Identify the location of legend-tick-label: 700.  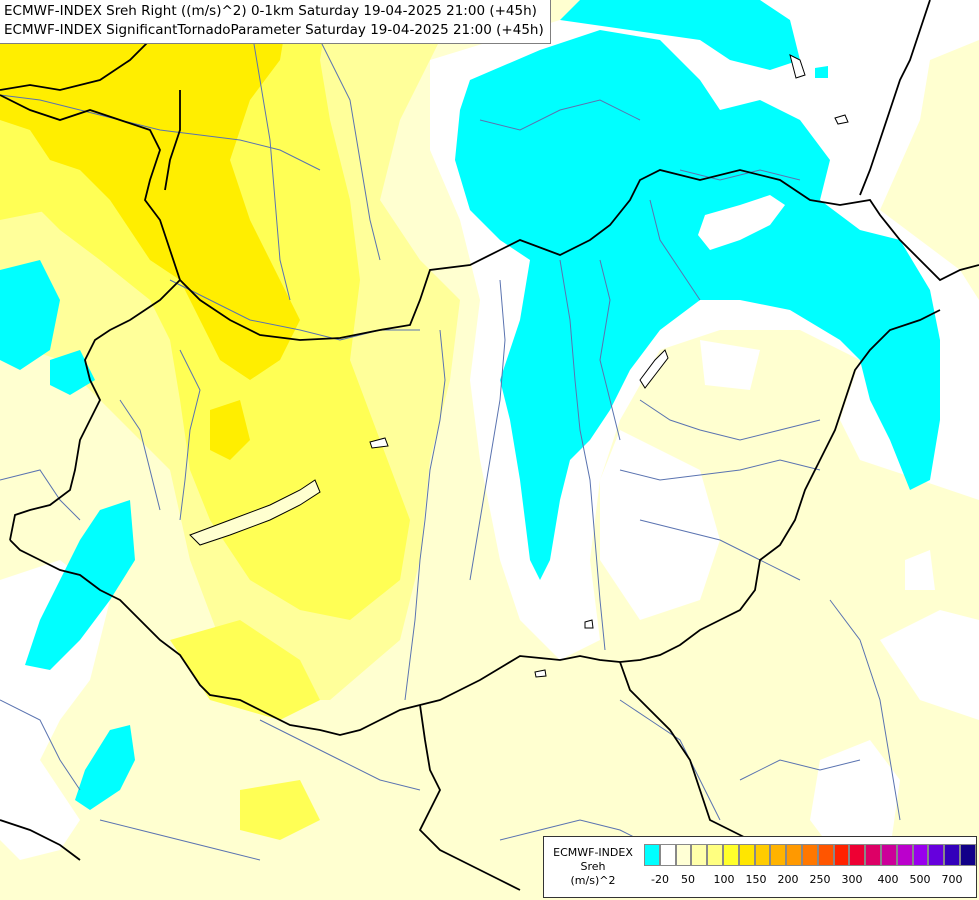
(952, 879).